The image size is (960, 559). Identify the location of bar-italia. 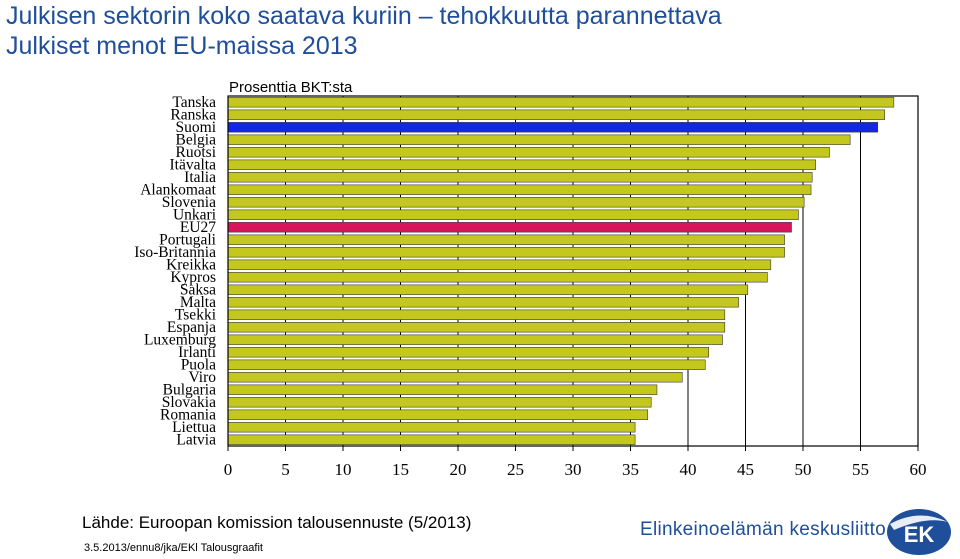
(520, 177).